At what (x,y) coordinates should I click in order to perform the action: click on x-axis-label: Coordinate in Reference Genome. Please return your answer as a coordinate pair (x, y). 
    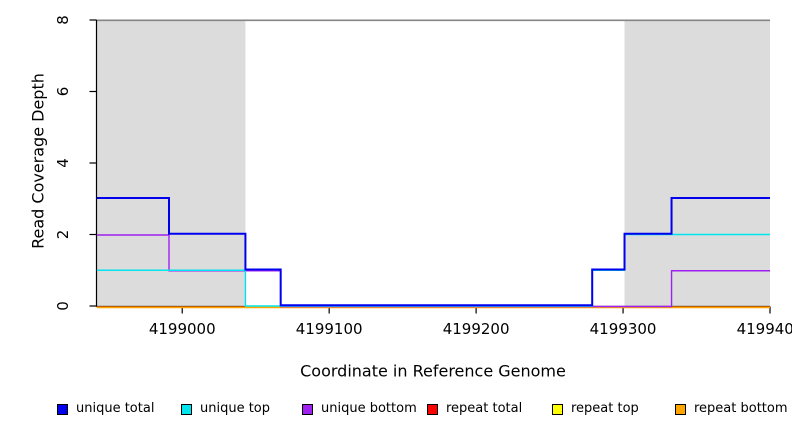
    Looking at the image, I should click on (433, 371).